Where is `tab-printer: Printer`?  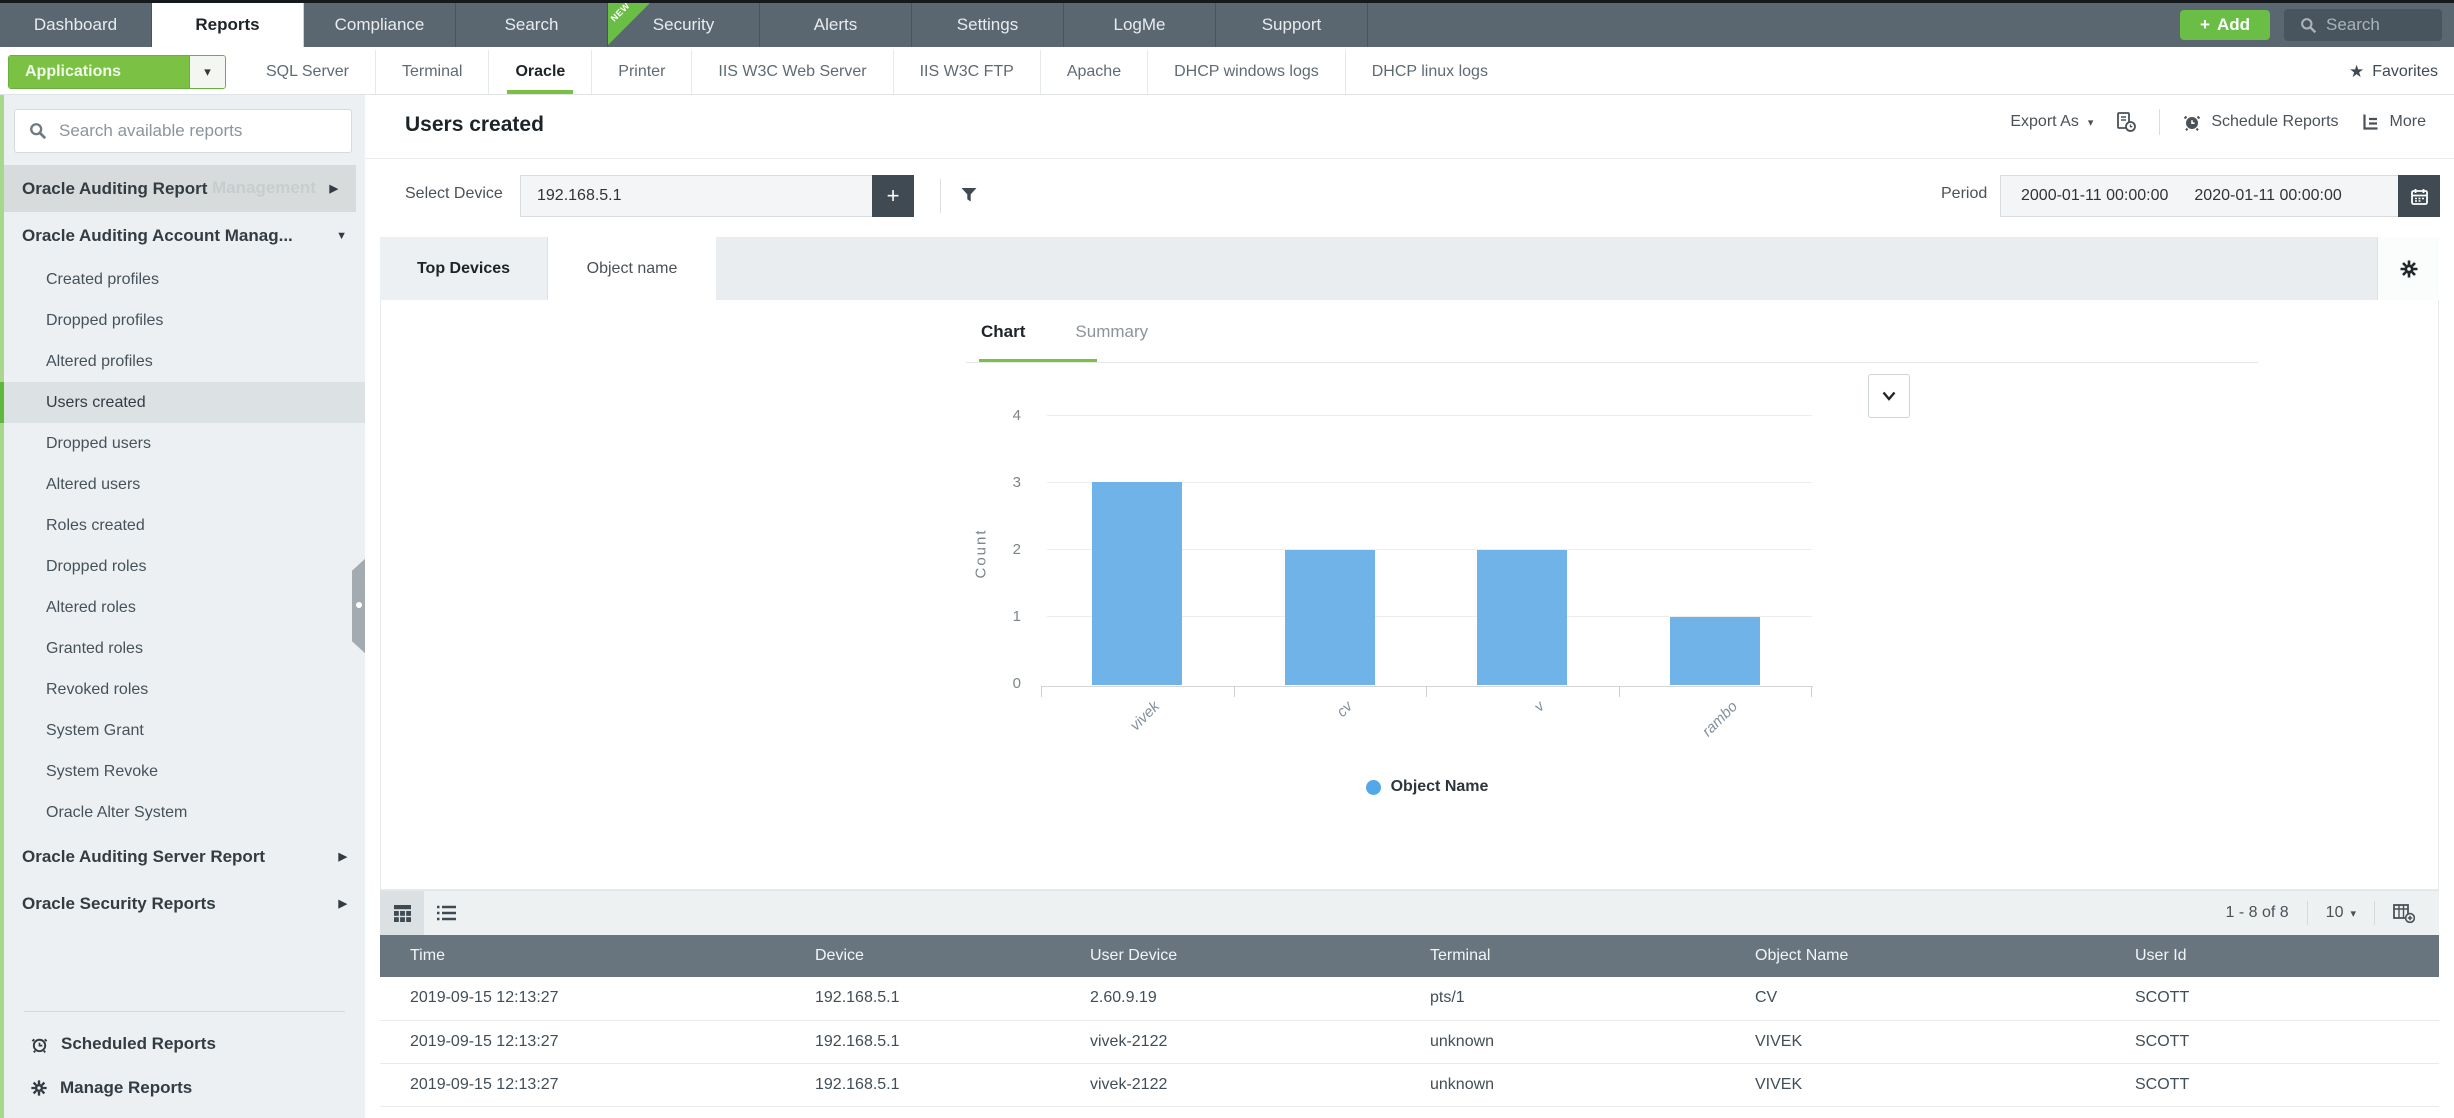 tab-printer: Printer is located at coordinates (642, 72).